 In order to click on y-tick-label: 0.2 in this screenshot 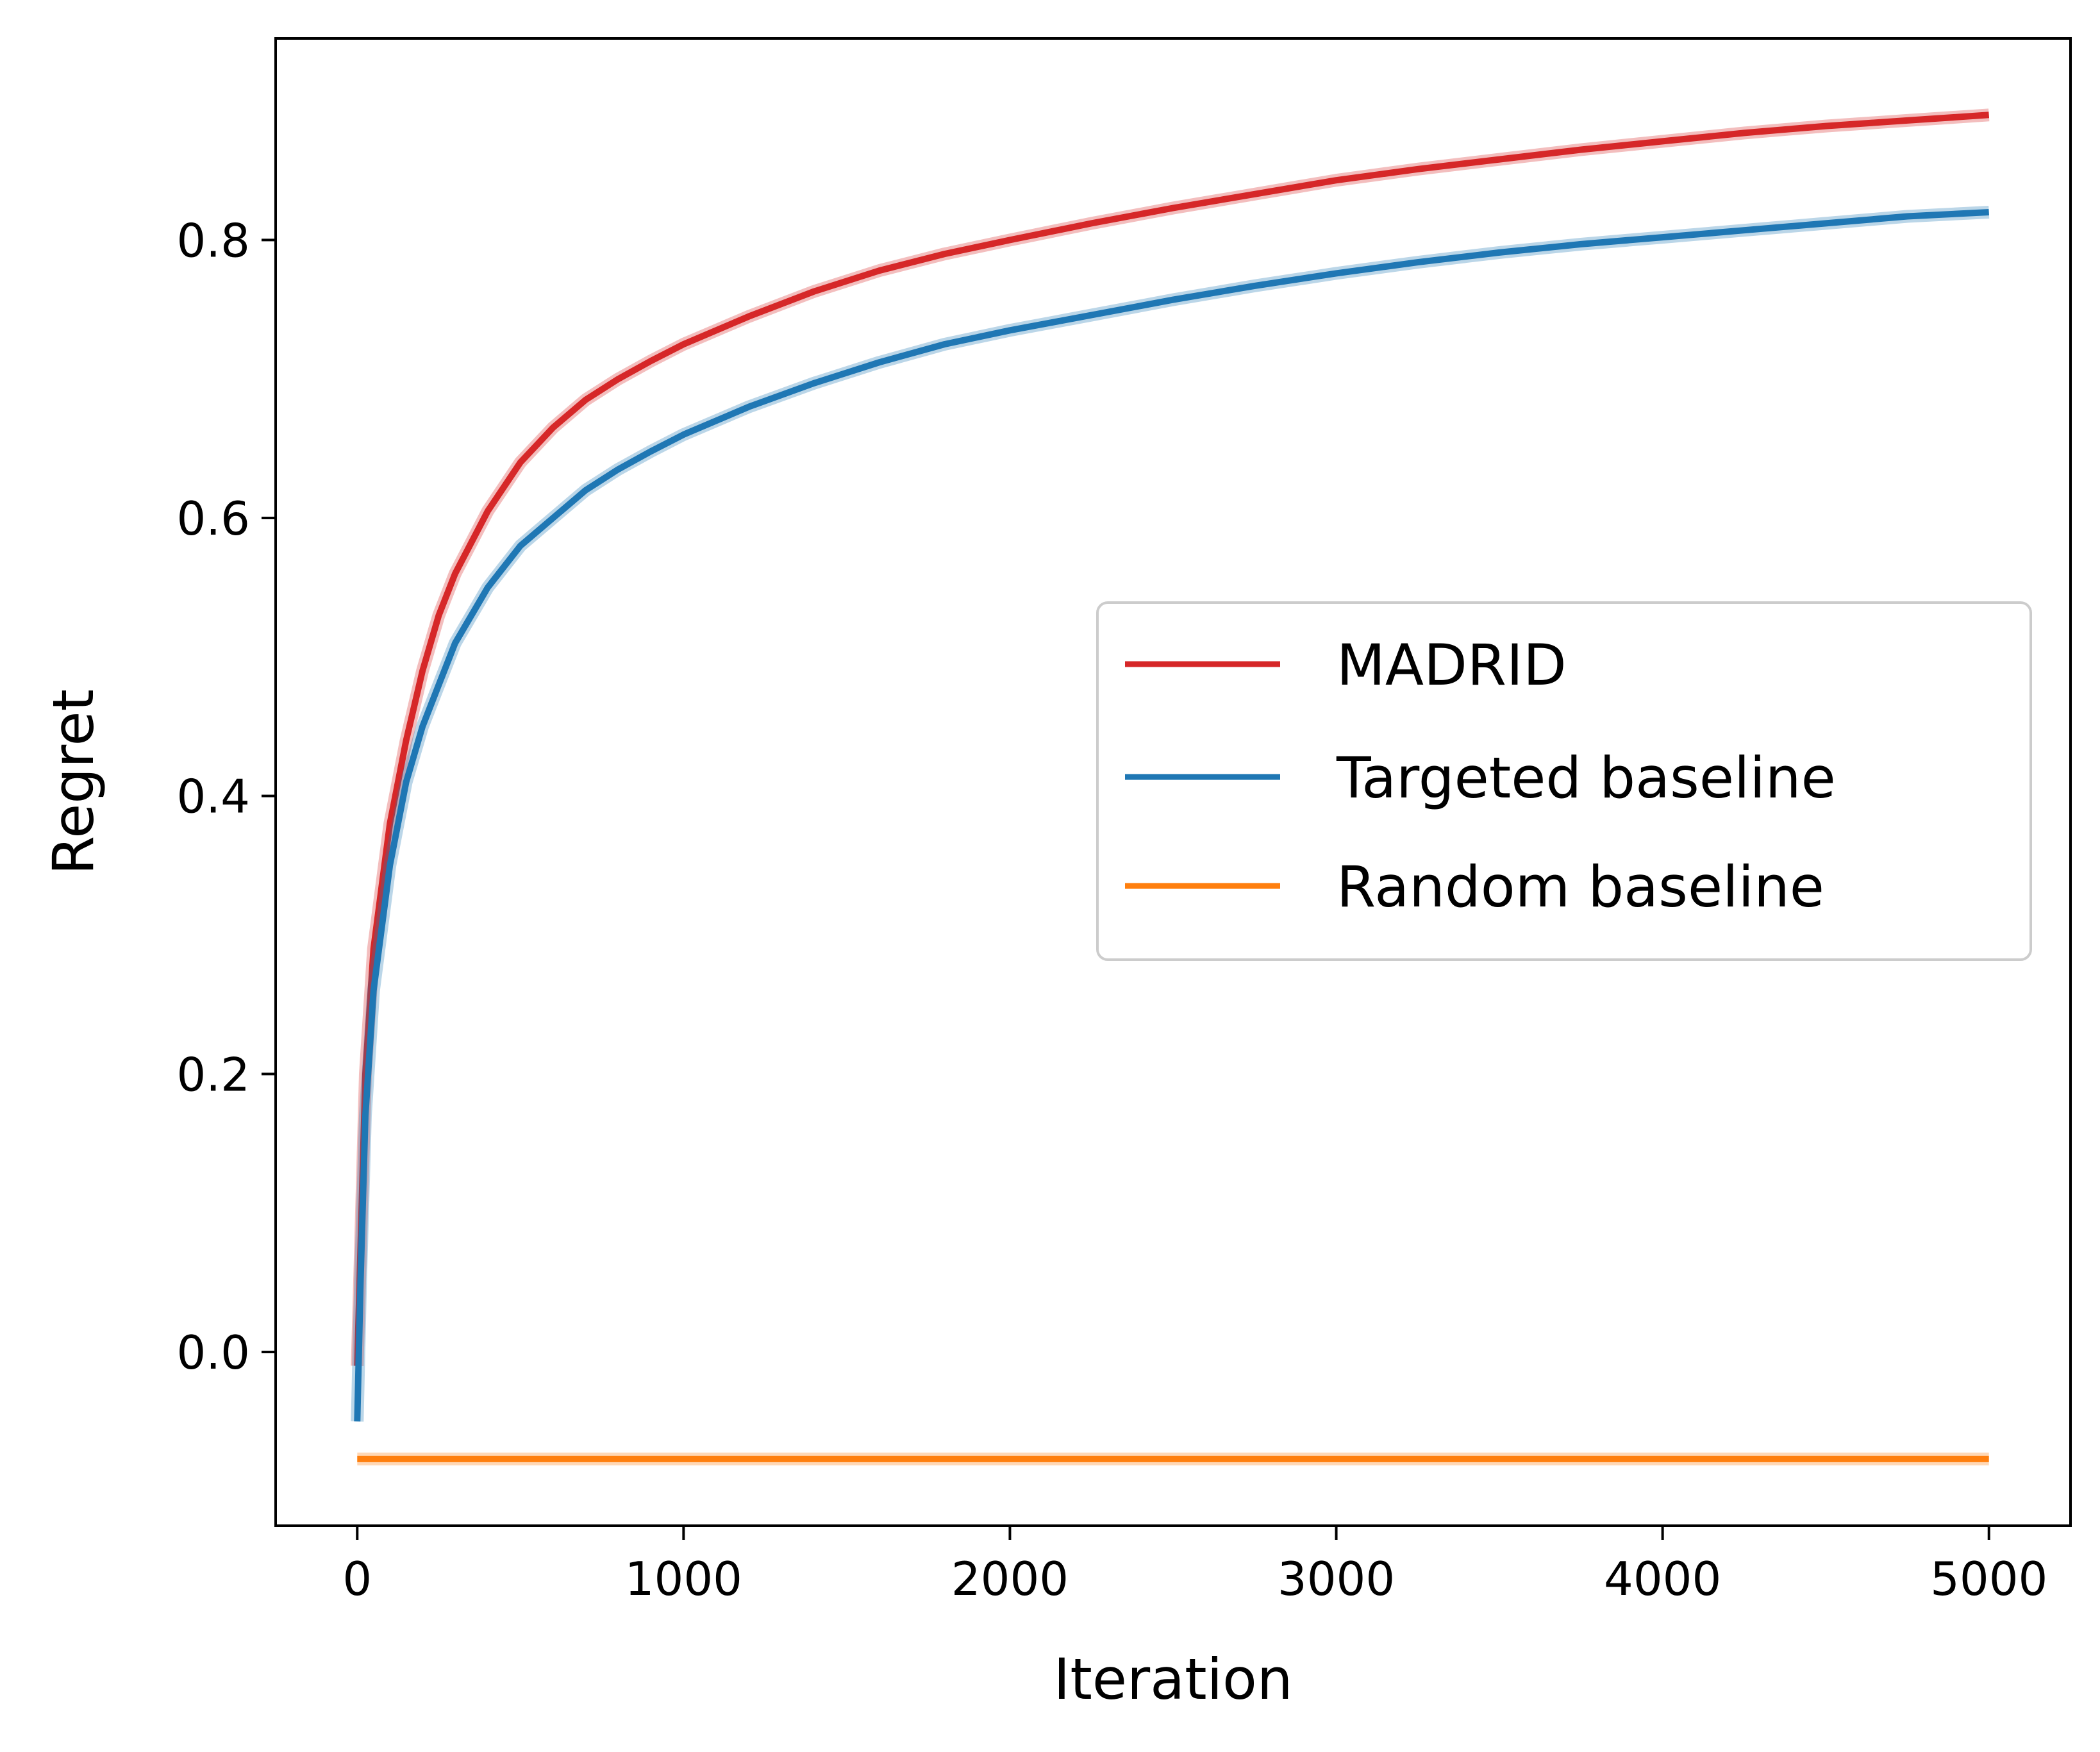, I will do `click(213, 1074)`.